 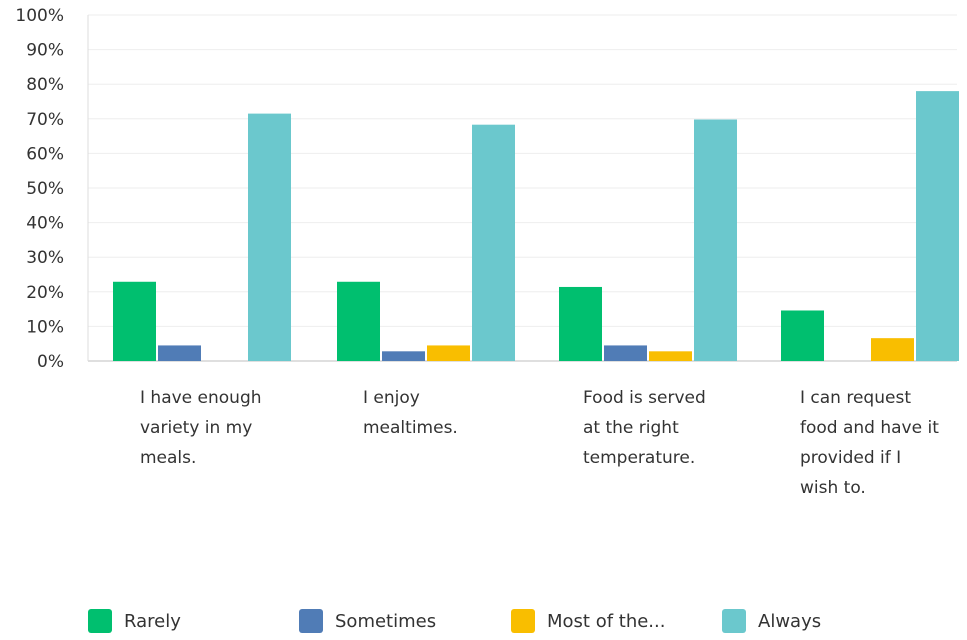 What do you see at coordinates (45, 327) in the screenshot?
I see `y-tick-label: 10%` at bounding box center [45, 327].